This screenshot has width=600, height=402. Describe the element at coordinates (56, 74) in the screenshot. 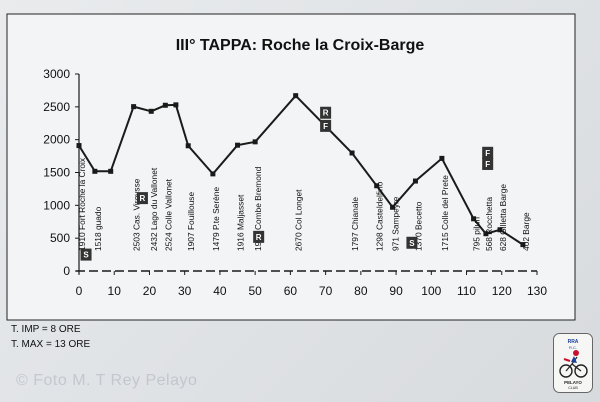

I see `y-tick-label: 3000` at that location.